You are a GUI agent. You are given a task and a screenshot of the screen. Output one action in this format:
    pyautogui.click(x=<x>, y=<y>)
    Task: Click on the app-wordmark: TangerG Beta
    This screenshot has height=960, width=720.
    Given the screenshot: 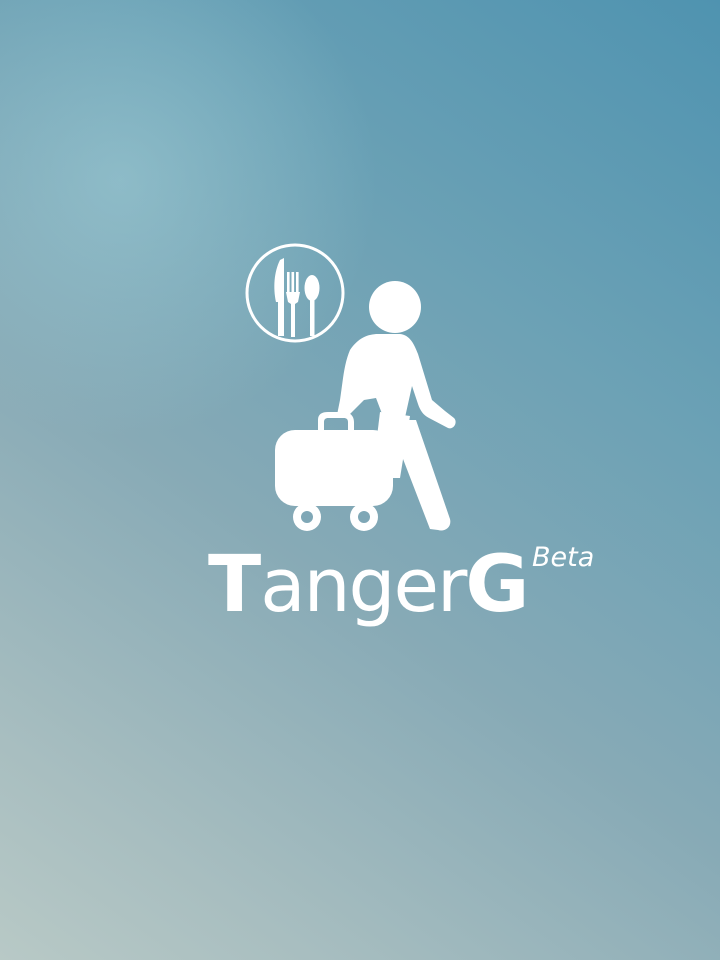 What is the action you would take?
    pyautogui.click(x=408, y=595)
    